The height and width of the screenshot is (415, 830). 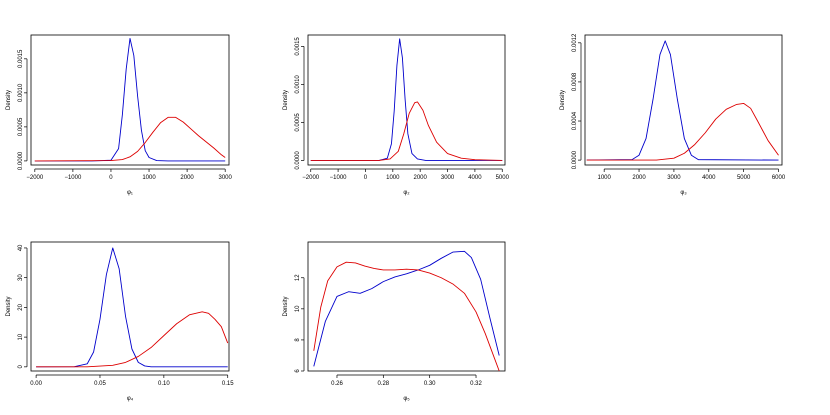 I want to click on y-tick-label: 0.0008, so click(x=575, y=81).